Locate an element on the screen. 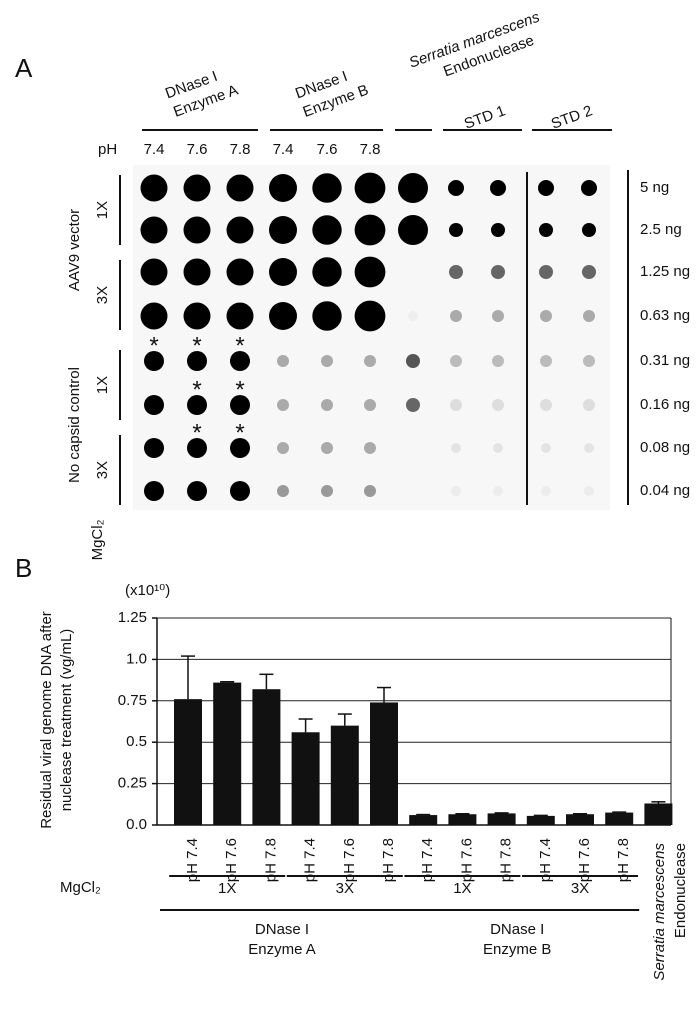 This screenshot has width=700, height=1027. row-group-label: No capsid control is located at coordinates (74, 425).